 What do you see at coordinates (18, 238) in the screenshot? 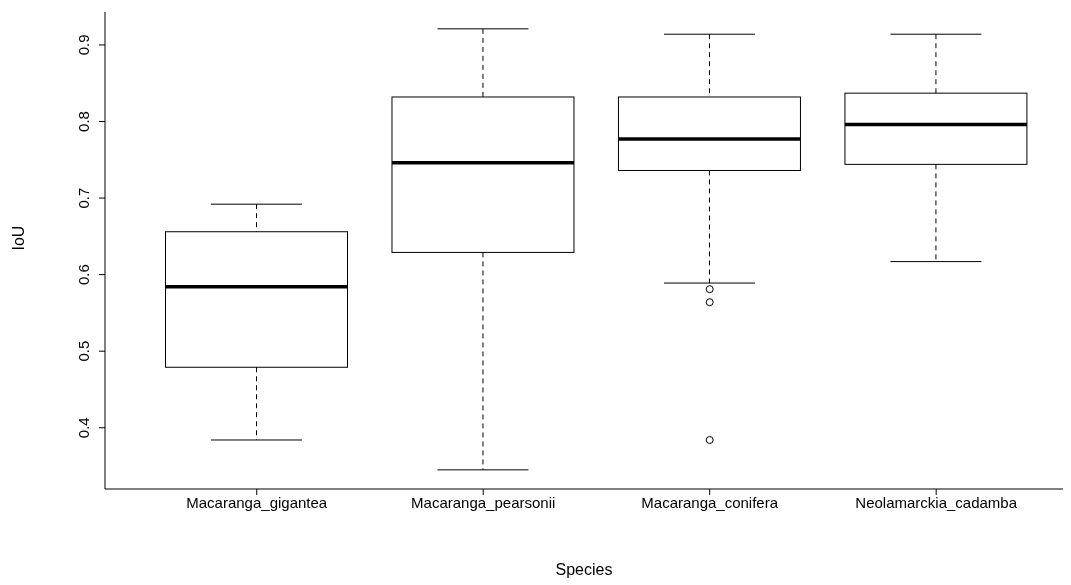
I see `y-axis-title: IoU` at bounding box center [18, 238].